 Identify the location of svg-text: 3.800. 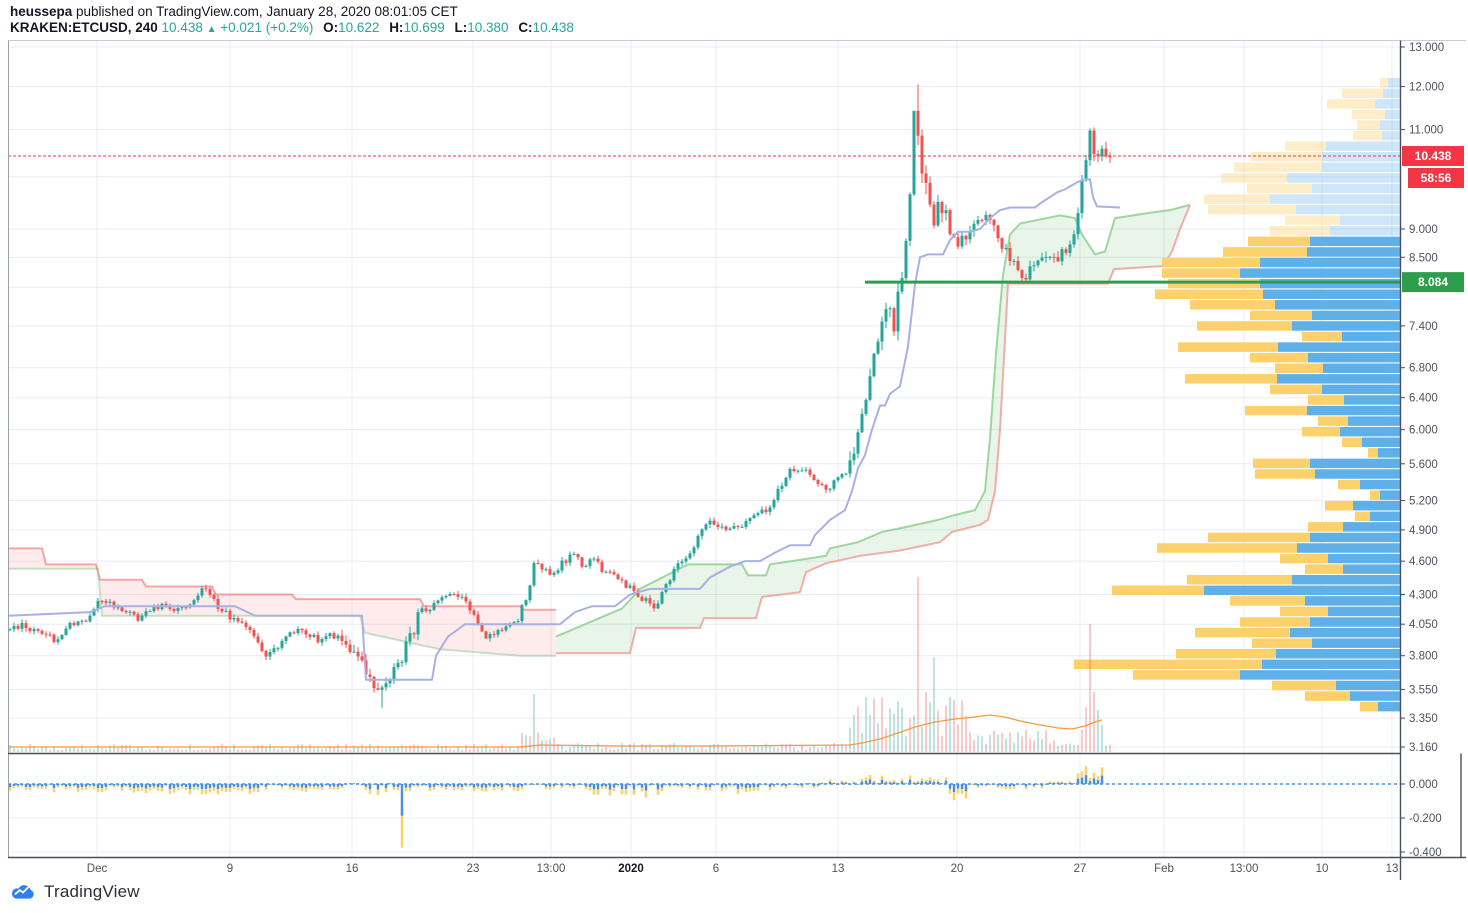
(1423, 657).